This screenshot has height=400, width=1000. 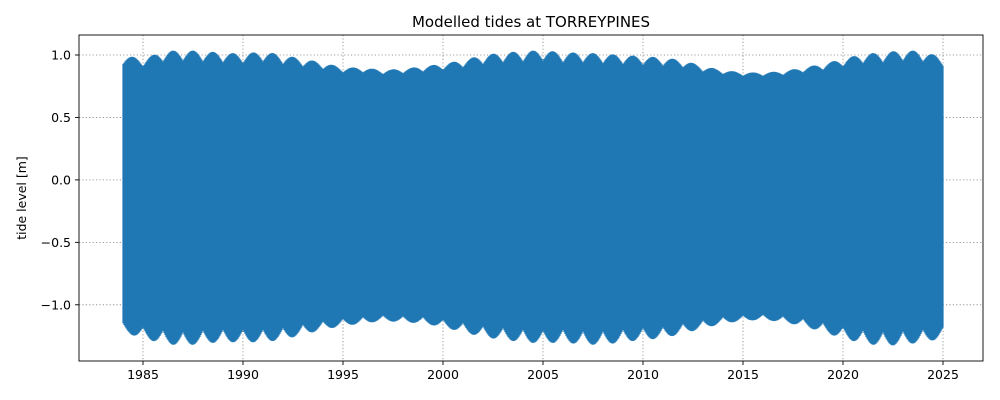 What do you see at coordinates (443, 374) in the screenshot?
I see `x-tick-label-2000: 2000` at bounding box center [443, 374].